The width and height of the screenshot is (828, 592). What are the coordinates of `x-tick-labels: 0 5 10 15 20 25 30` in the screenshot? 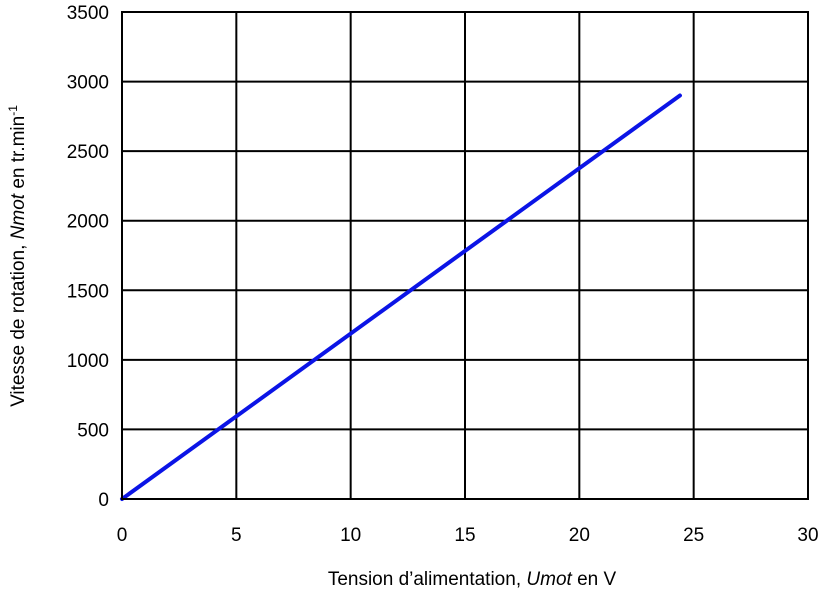 It's located at (468, 535).